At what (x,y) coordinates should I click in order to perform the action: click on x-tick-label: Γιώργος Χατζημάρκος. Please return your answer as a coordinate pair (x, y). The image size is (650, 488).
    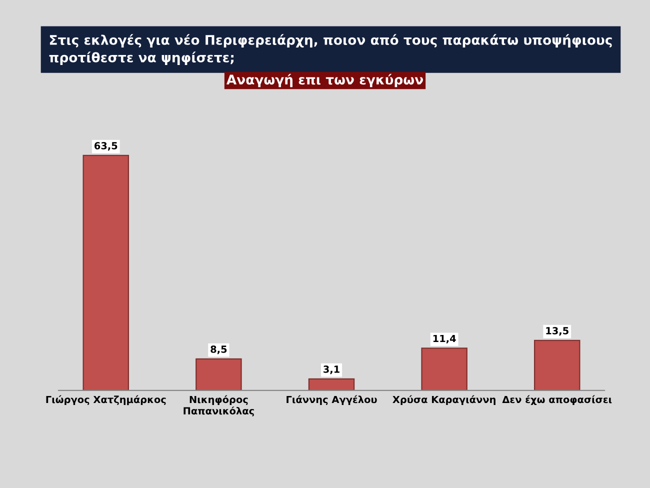
    Looking at the image, I should click on (106, 400).